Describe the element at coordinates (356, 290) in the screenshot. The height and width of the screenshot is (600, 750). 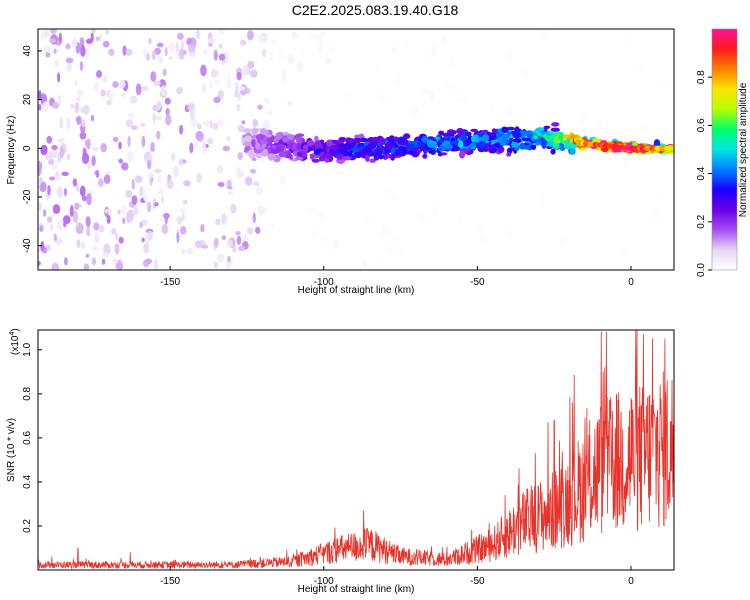
I see `spectrogram-x-label: Height of straight line (km)` at that location.